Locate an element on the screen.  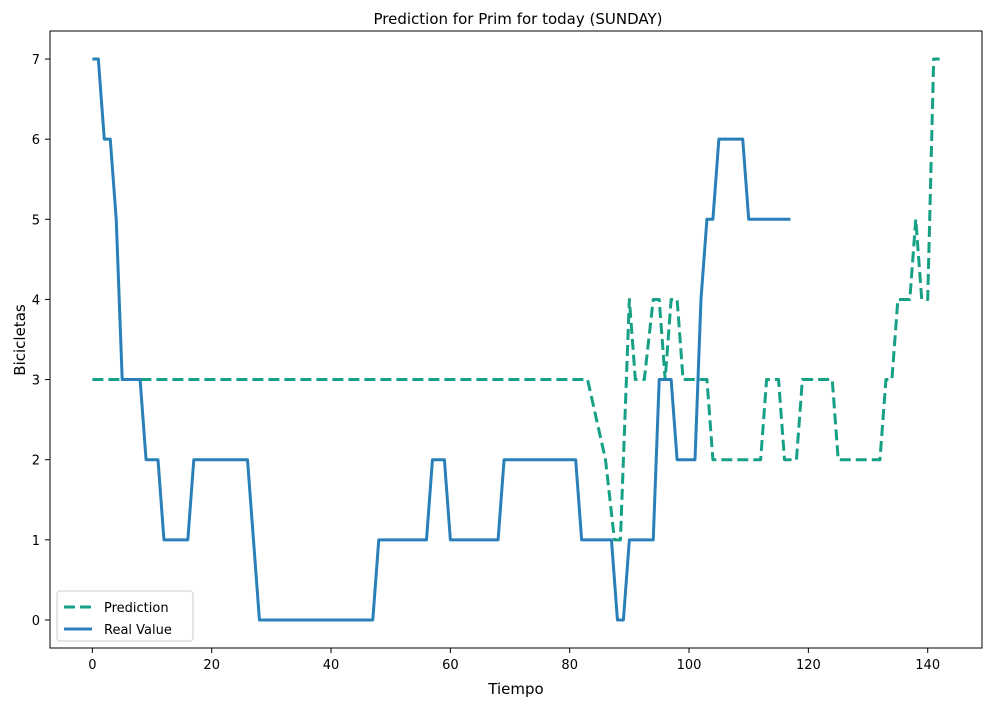
y-tick-label: 7 is located at coordinates (36, 60).